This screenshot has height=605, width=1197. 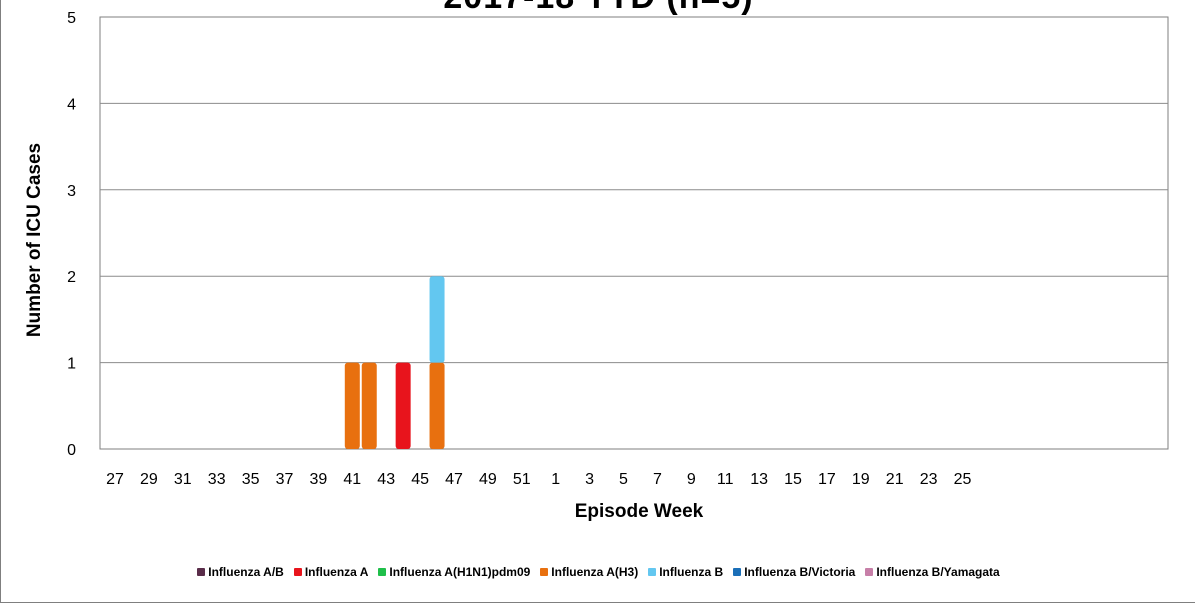 What do you see at coordinates (963, 479) in the screenshot?
I see `x-tick-label: 25` at bounding box center [963, 479].